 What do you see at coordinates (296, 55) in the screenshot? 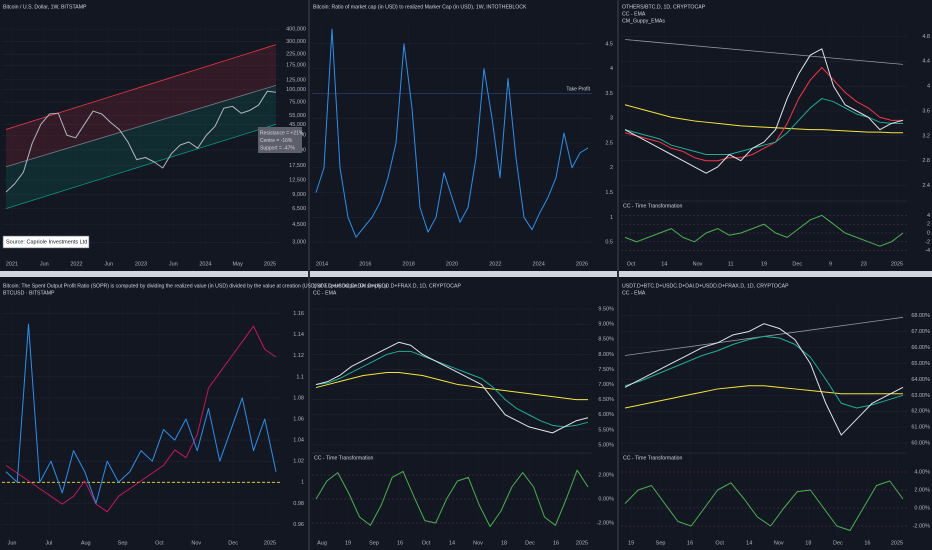
I see `y-tick-label: 225,000` at bounding box center [296, 55].